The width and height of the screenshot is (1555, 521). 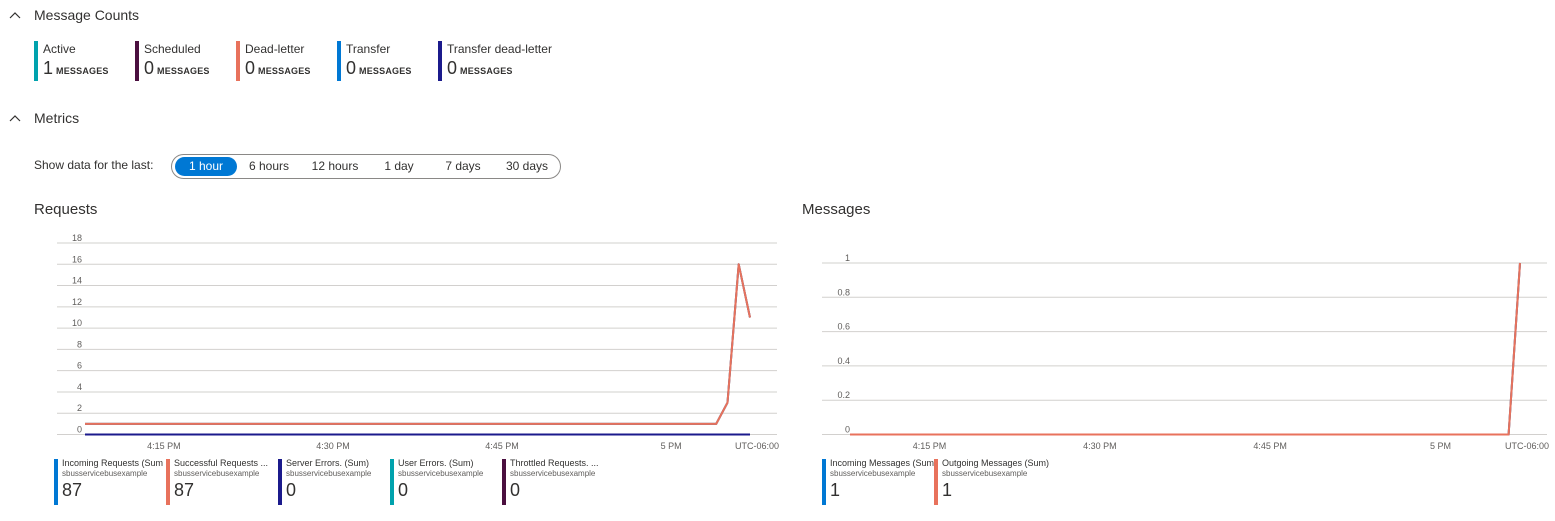 What do you see at coordinates (77, 259) in the screenshot?
I see `y-tick-label: 16` at bounding box center [77, 259].